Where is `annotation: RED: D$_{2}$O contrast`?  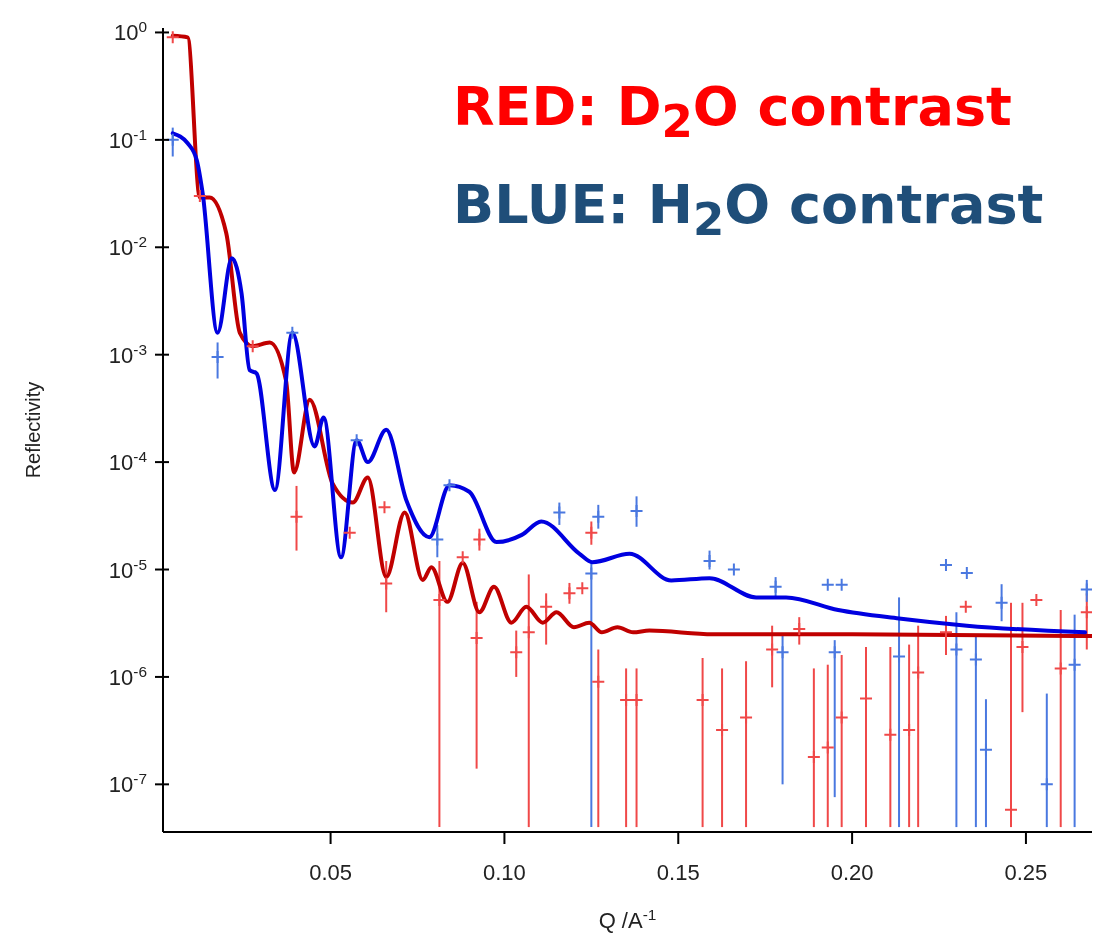
annotation: RED: D$_{2}$O contrast is located at coordinates (732, 111).